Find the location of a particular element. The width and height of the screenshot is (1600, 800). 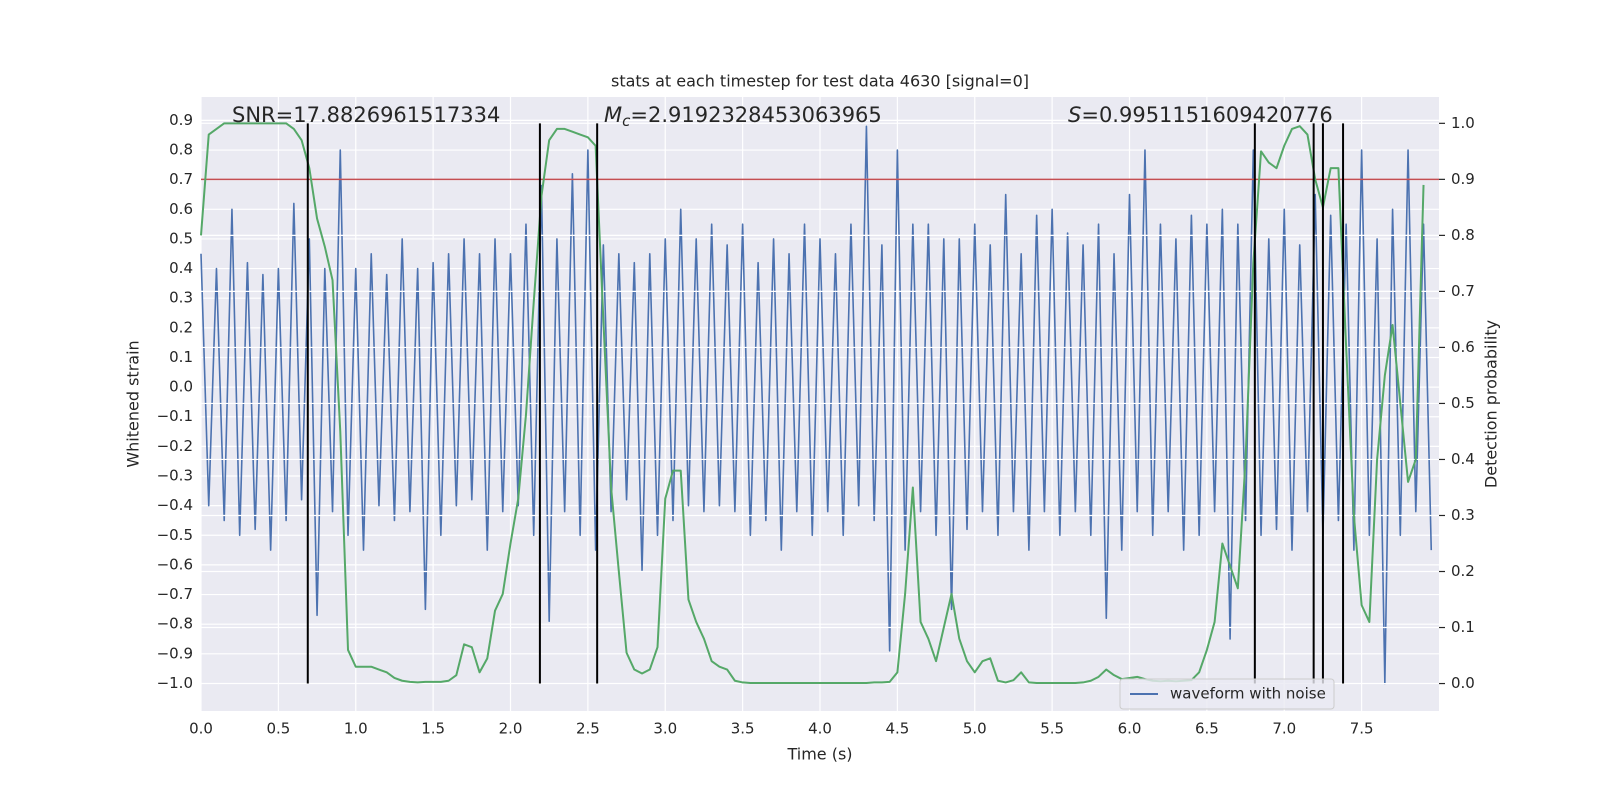

x-tick-label: 2.5 is located at coordinates (588, 729).